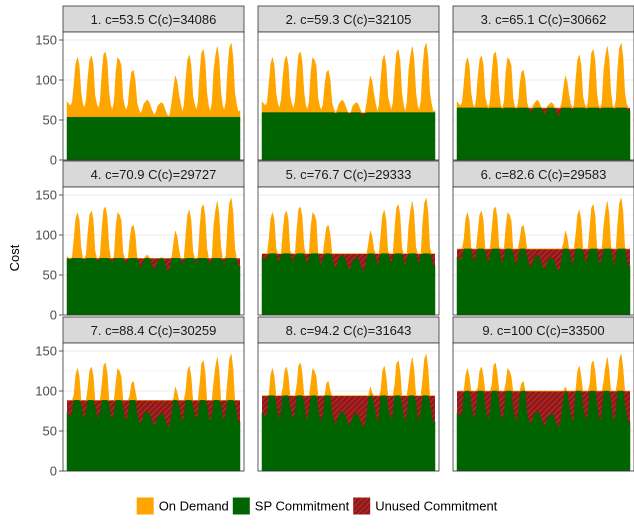 The height and width of the screenshot is (532, 634). I want to click on facet-panel-3: 3. c=65.1 C(c)=30662, so click(543, 83).